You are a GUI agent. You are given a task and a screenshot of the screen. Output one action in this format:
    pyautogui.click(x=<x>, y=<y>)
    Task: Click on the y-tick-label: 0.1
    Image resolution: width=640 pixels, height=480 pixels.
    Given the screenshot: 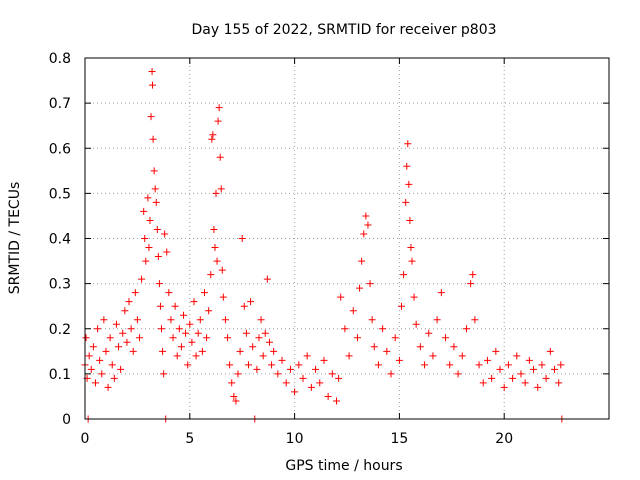 What is the action you would take?
    pyautogui.click(x=60, y=375)
    